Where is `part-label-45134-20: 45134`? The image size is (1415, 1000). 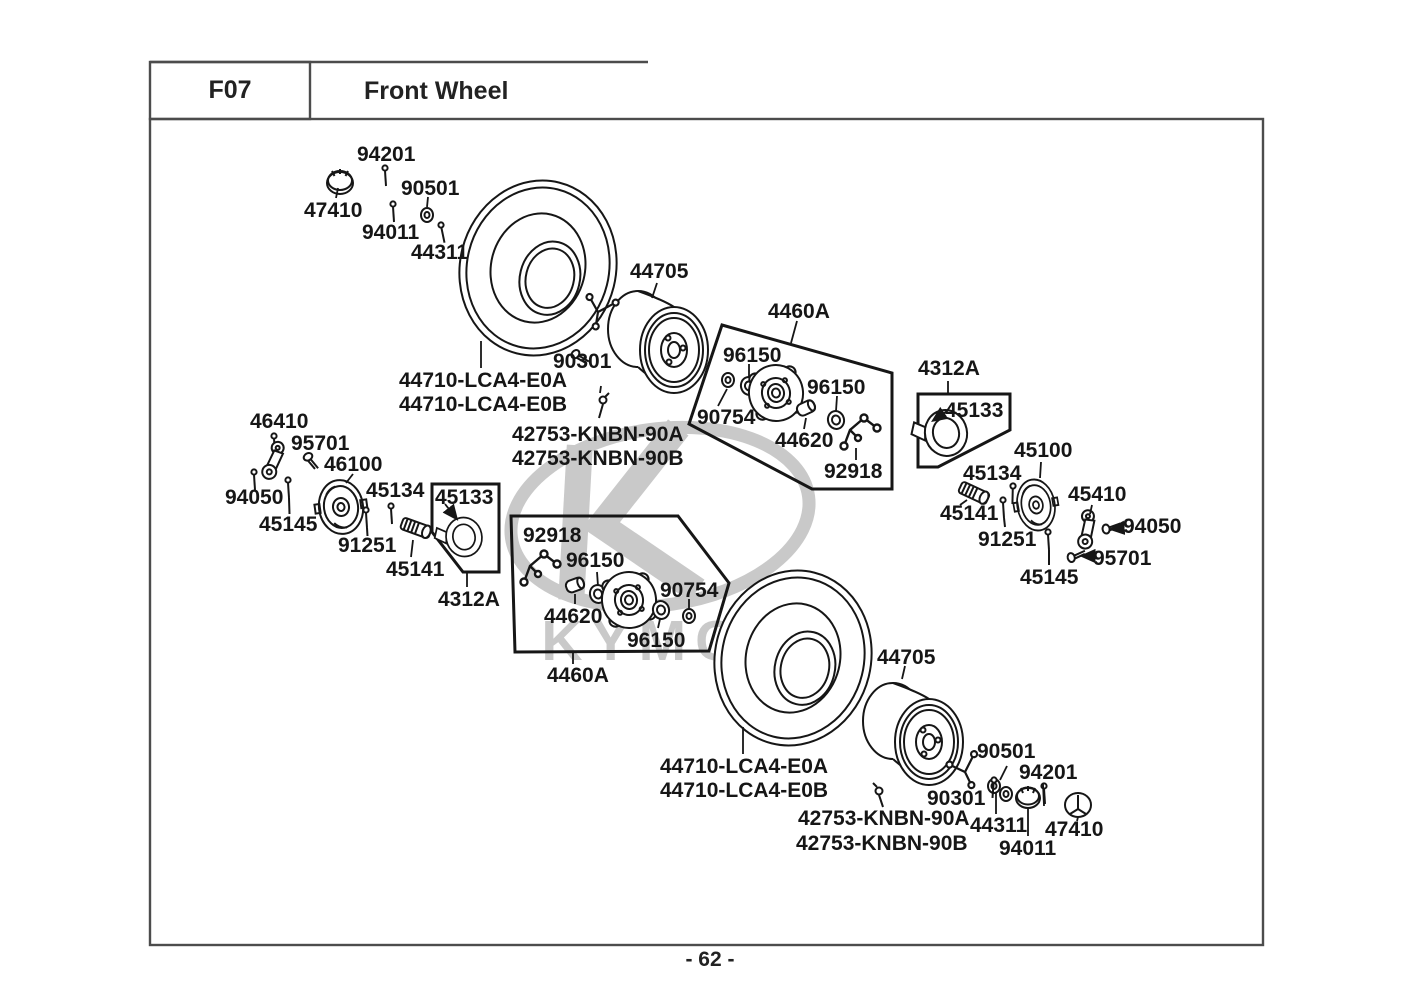
part-label-45134-20: 45134 is located at coordinates (992, 473).